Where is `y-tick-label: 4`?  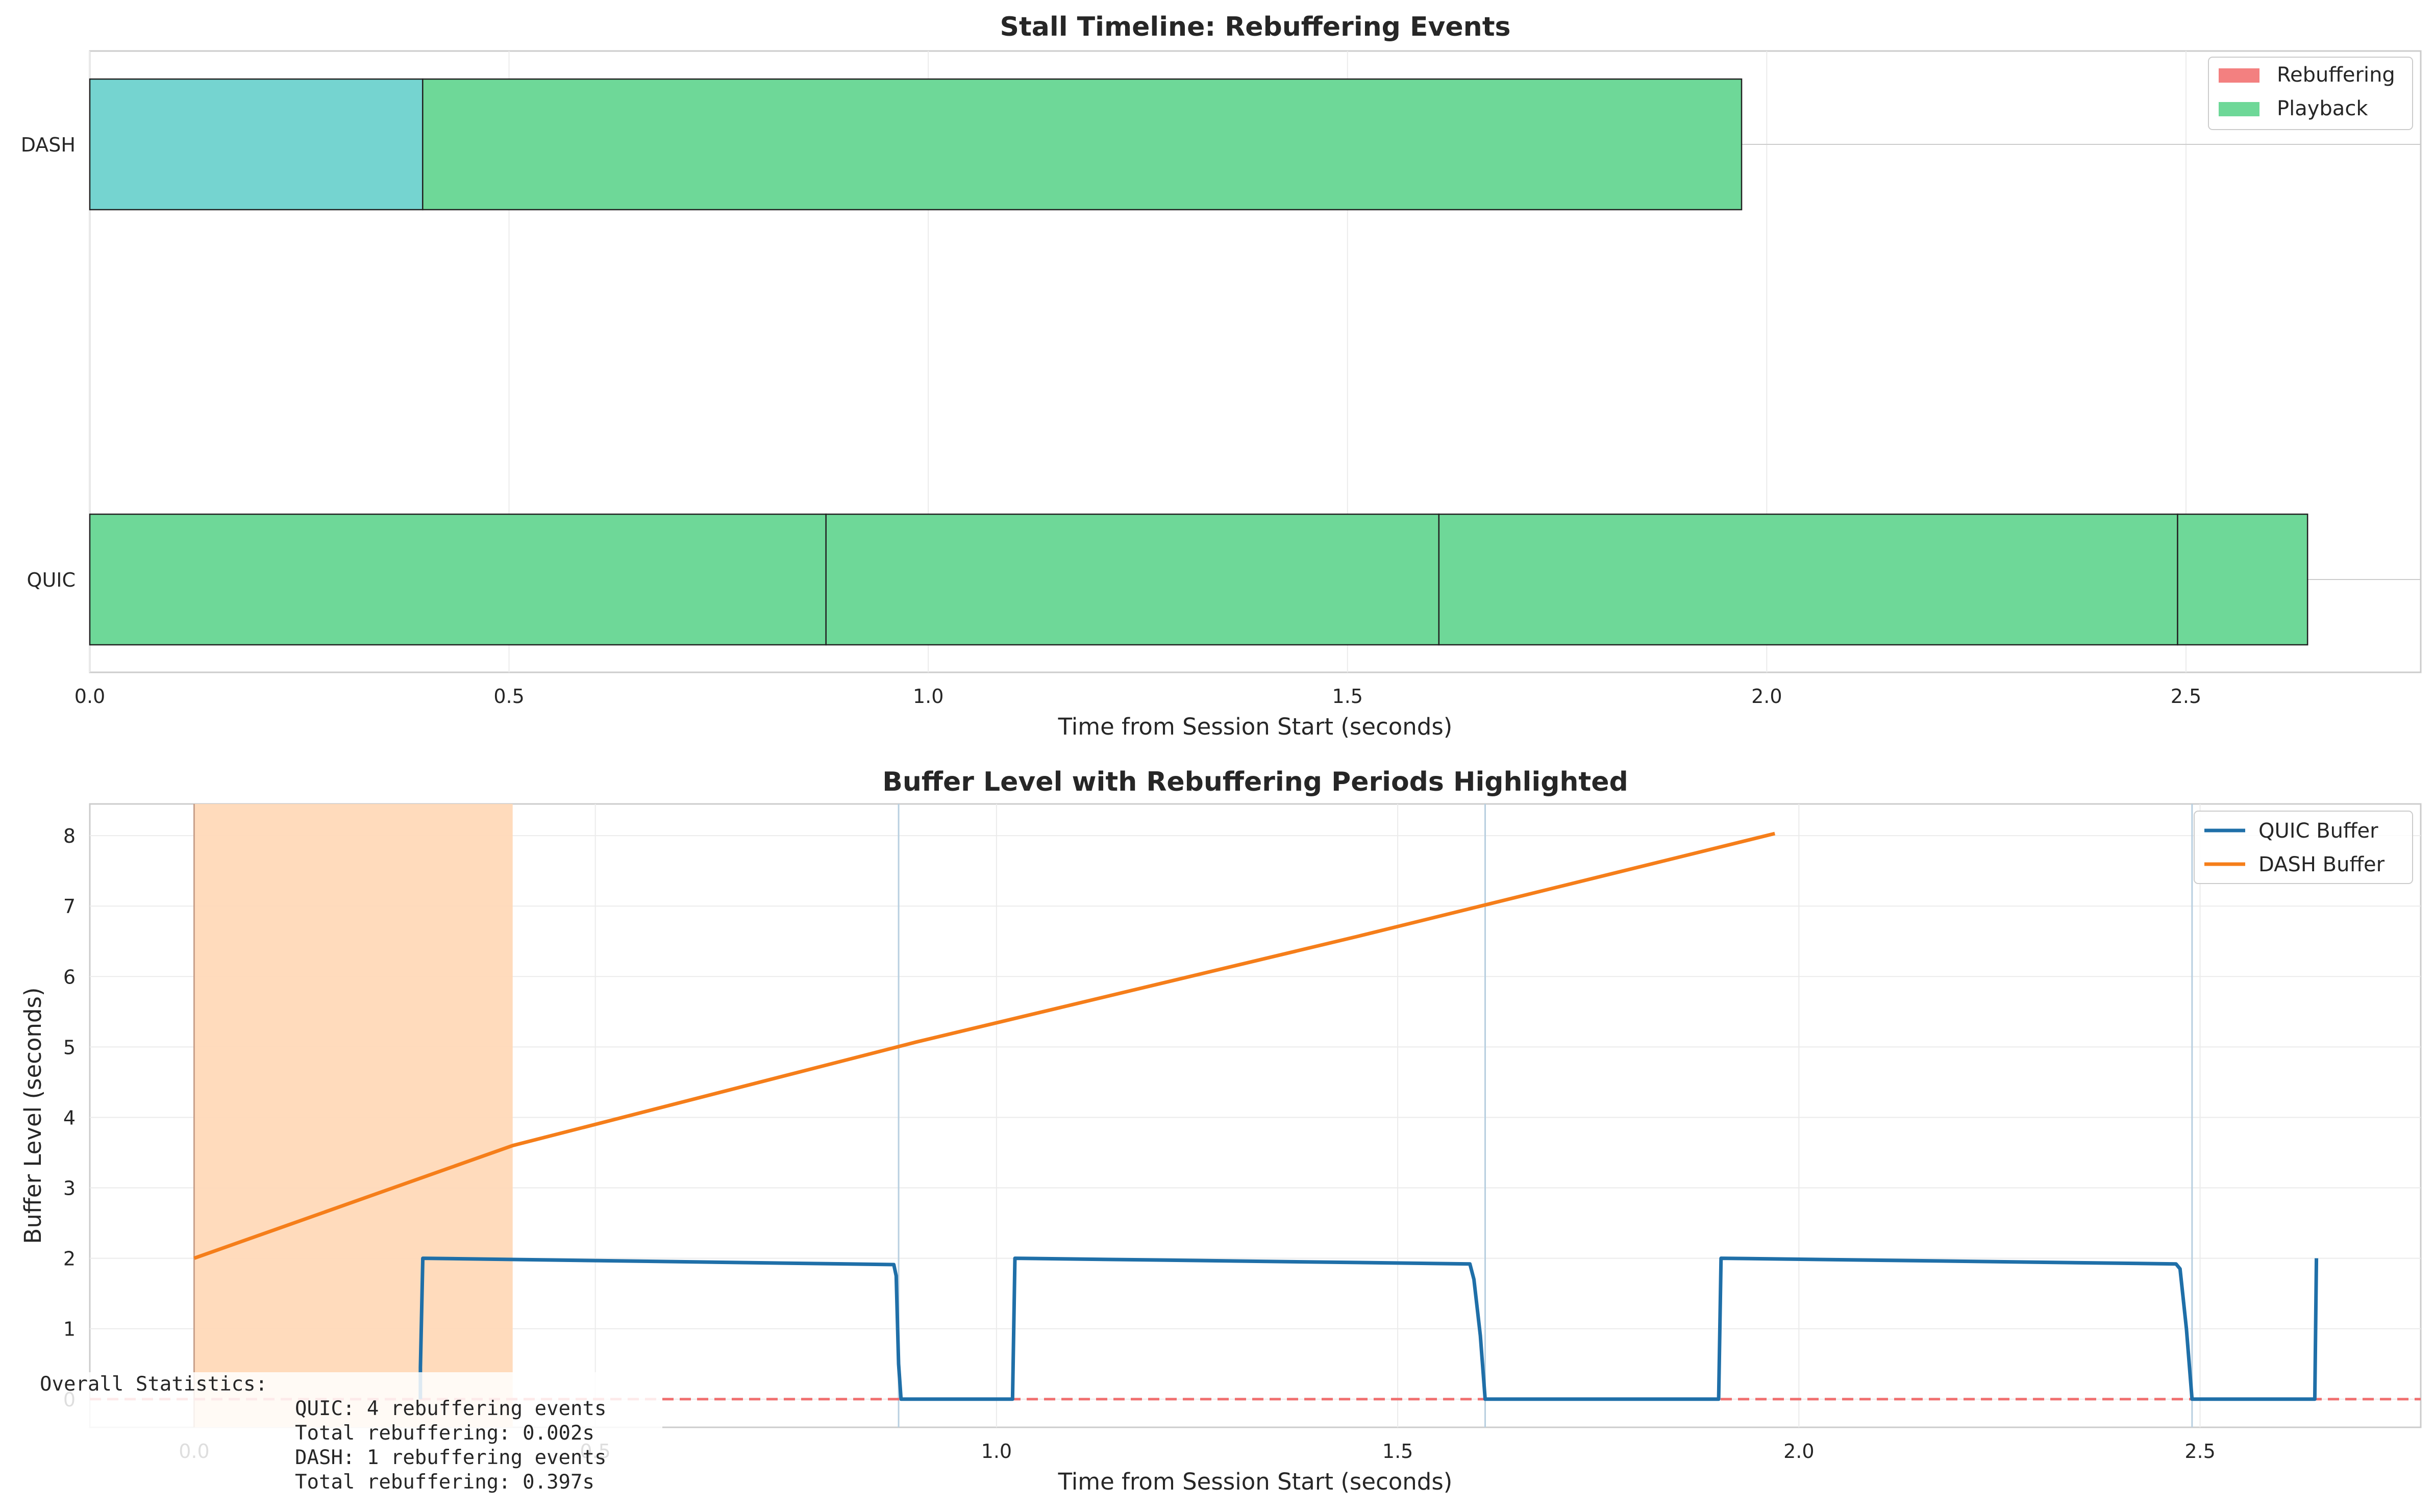 y-tick-label: 4 is located at coordinates (69, 1117).